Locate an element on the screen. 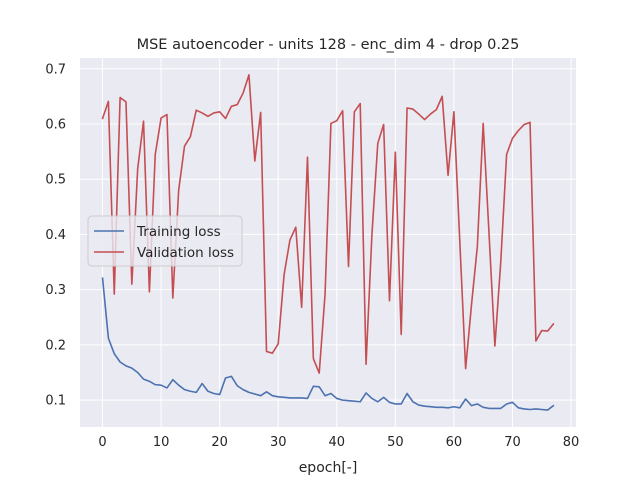  y-tick-label: 0.4 is located at coordinates (55, 235).